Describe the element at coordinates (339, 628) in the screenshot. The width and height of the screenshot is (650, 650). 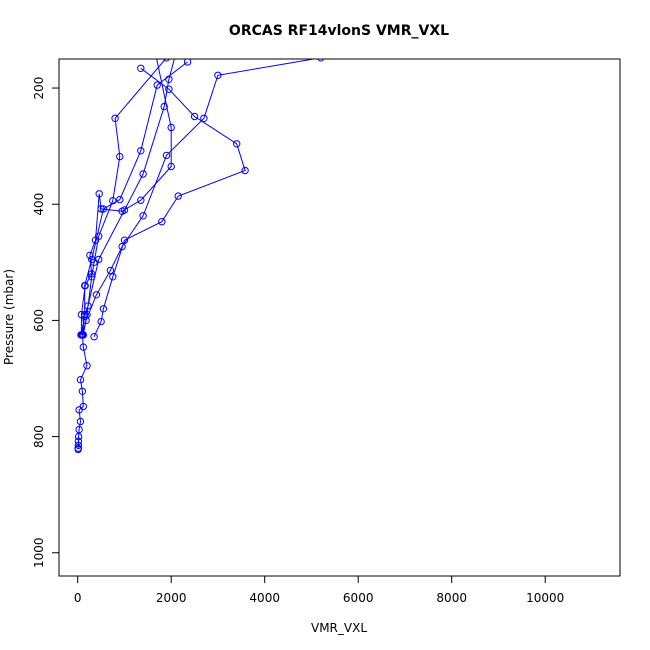
I see `x-axis-label: VMR_VXL` at that location.